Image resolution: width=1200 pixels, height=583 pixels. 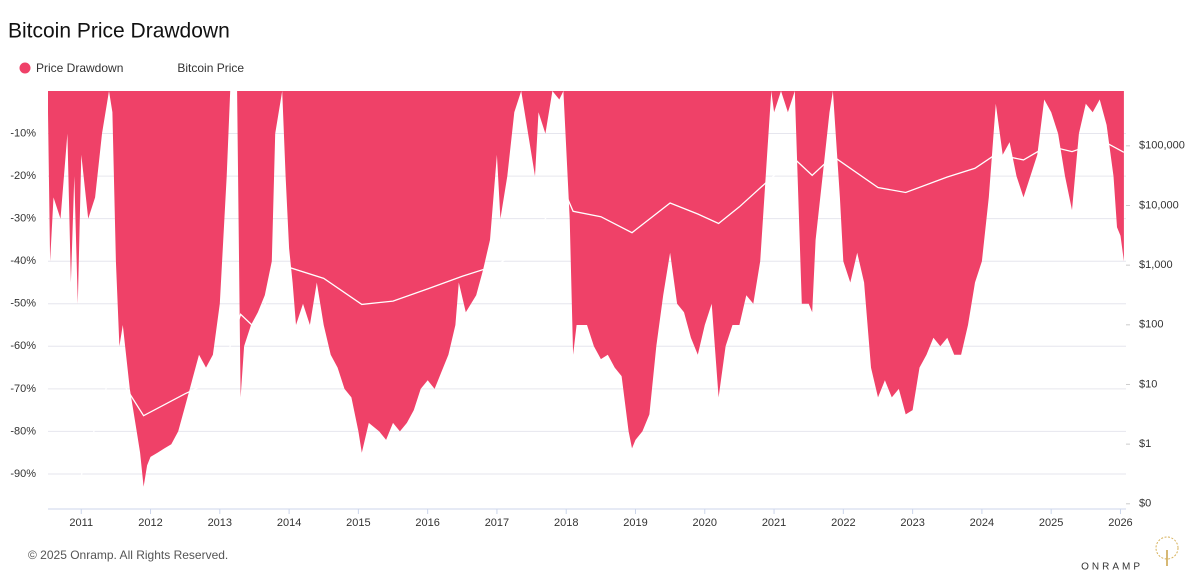 What do you see at coordinates (23, 431) in the screenshot?
I see `y-tick-label: -80%` at bounding box center [23, 431].